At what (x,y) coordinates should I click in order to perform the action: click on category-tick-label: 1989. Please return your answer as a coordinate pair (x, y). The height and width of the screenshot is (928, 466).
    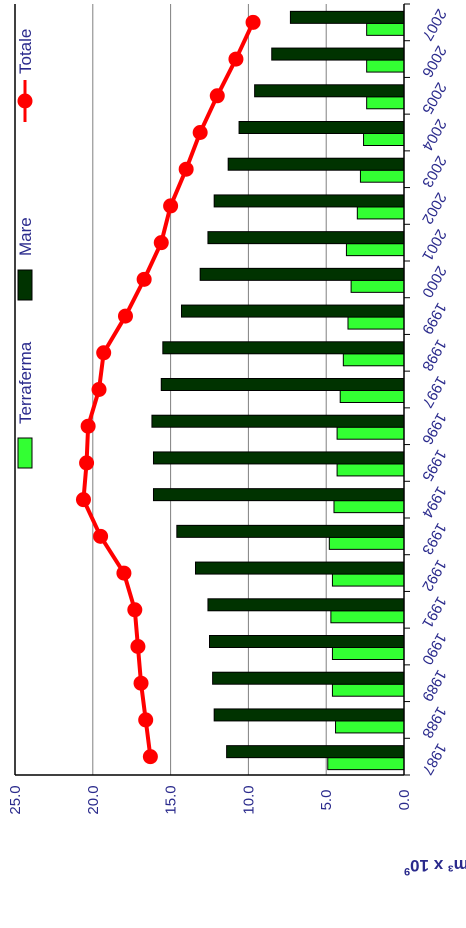
    Looking at the image, I should click on (433, 685).